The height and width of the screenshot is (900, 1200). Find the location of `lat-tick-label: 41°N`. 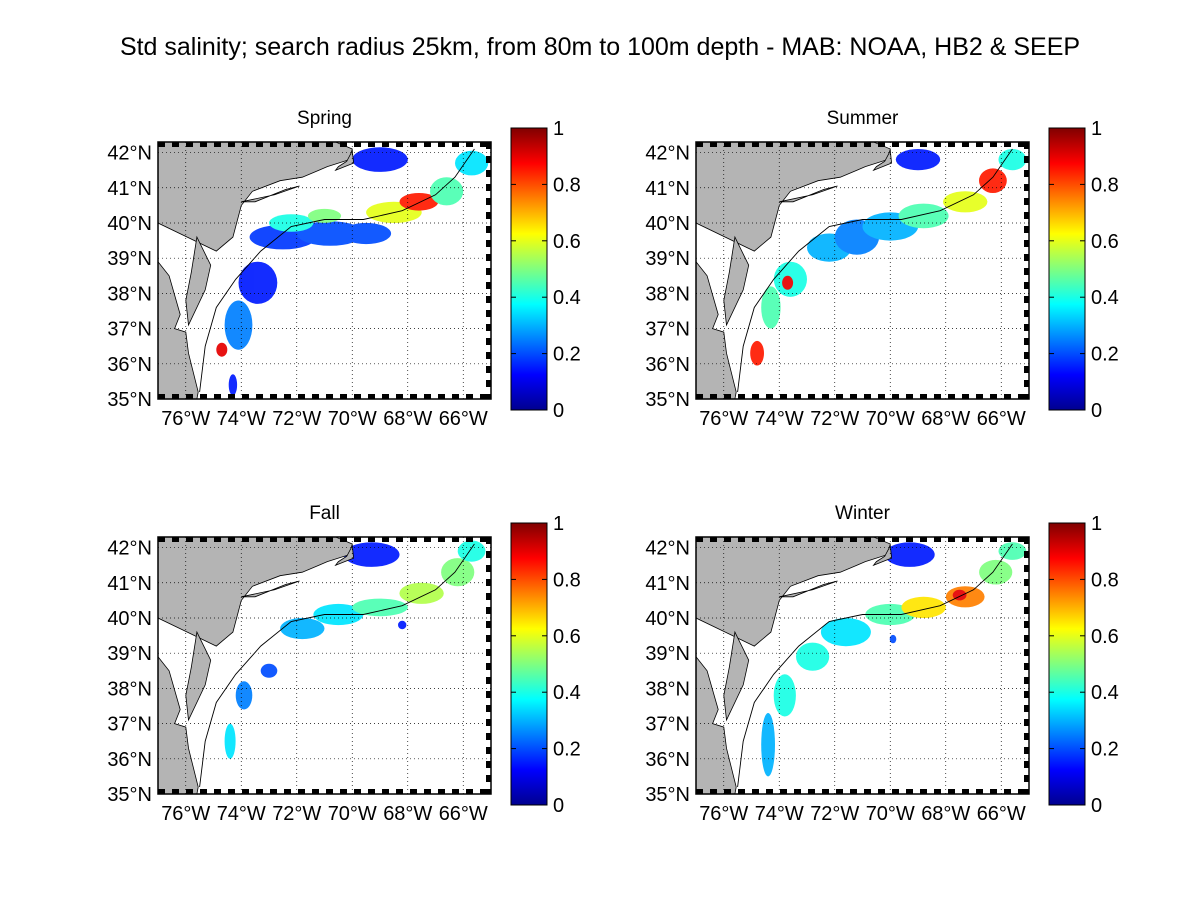

lat-tick-label: 41°N is located at coordinates (129, 189).